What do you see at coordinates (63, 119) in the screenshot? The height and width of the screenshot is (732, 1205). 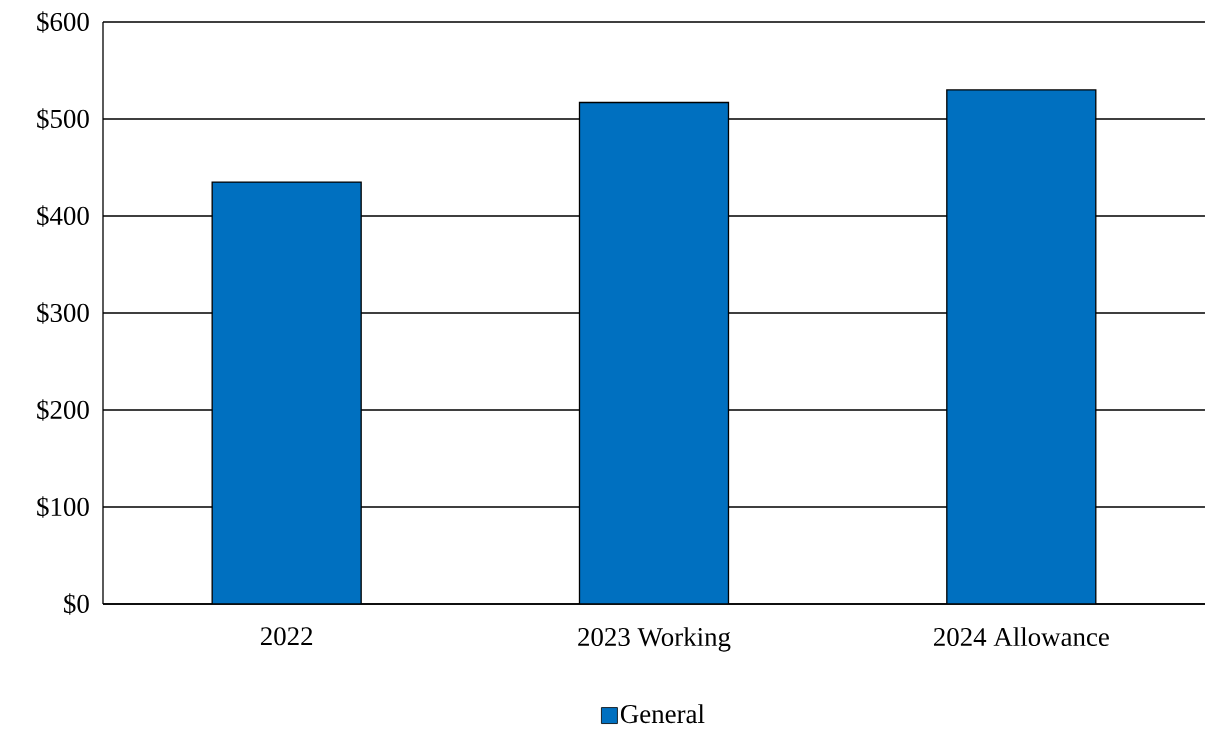 I see `y-tick-label: $500` at bounding box center [63, 119].